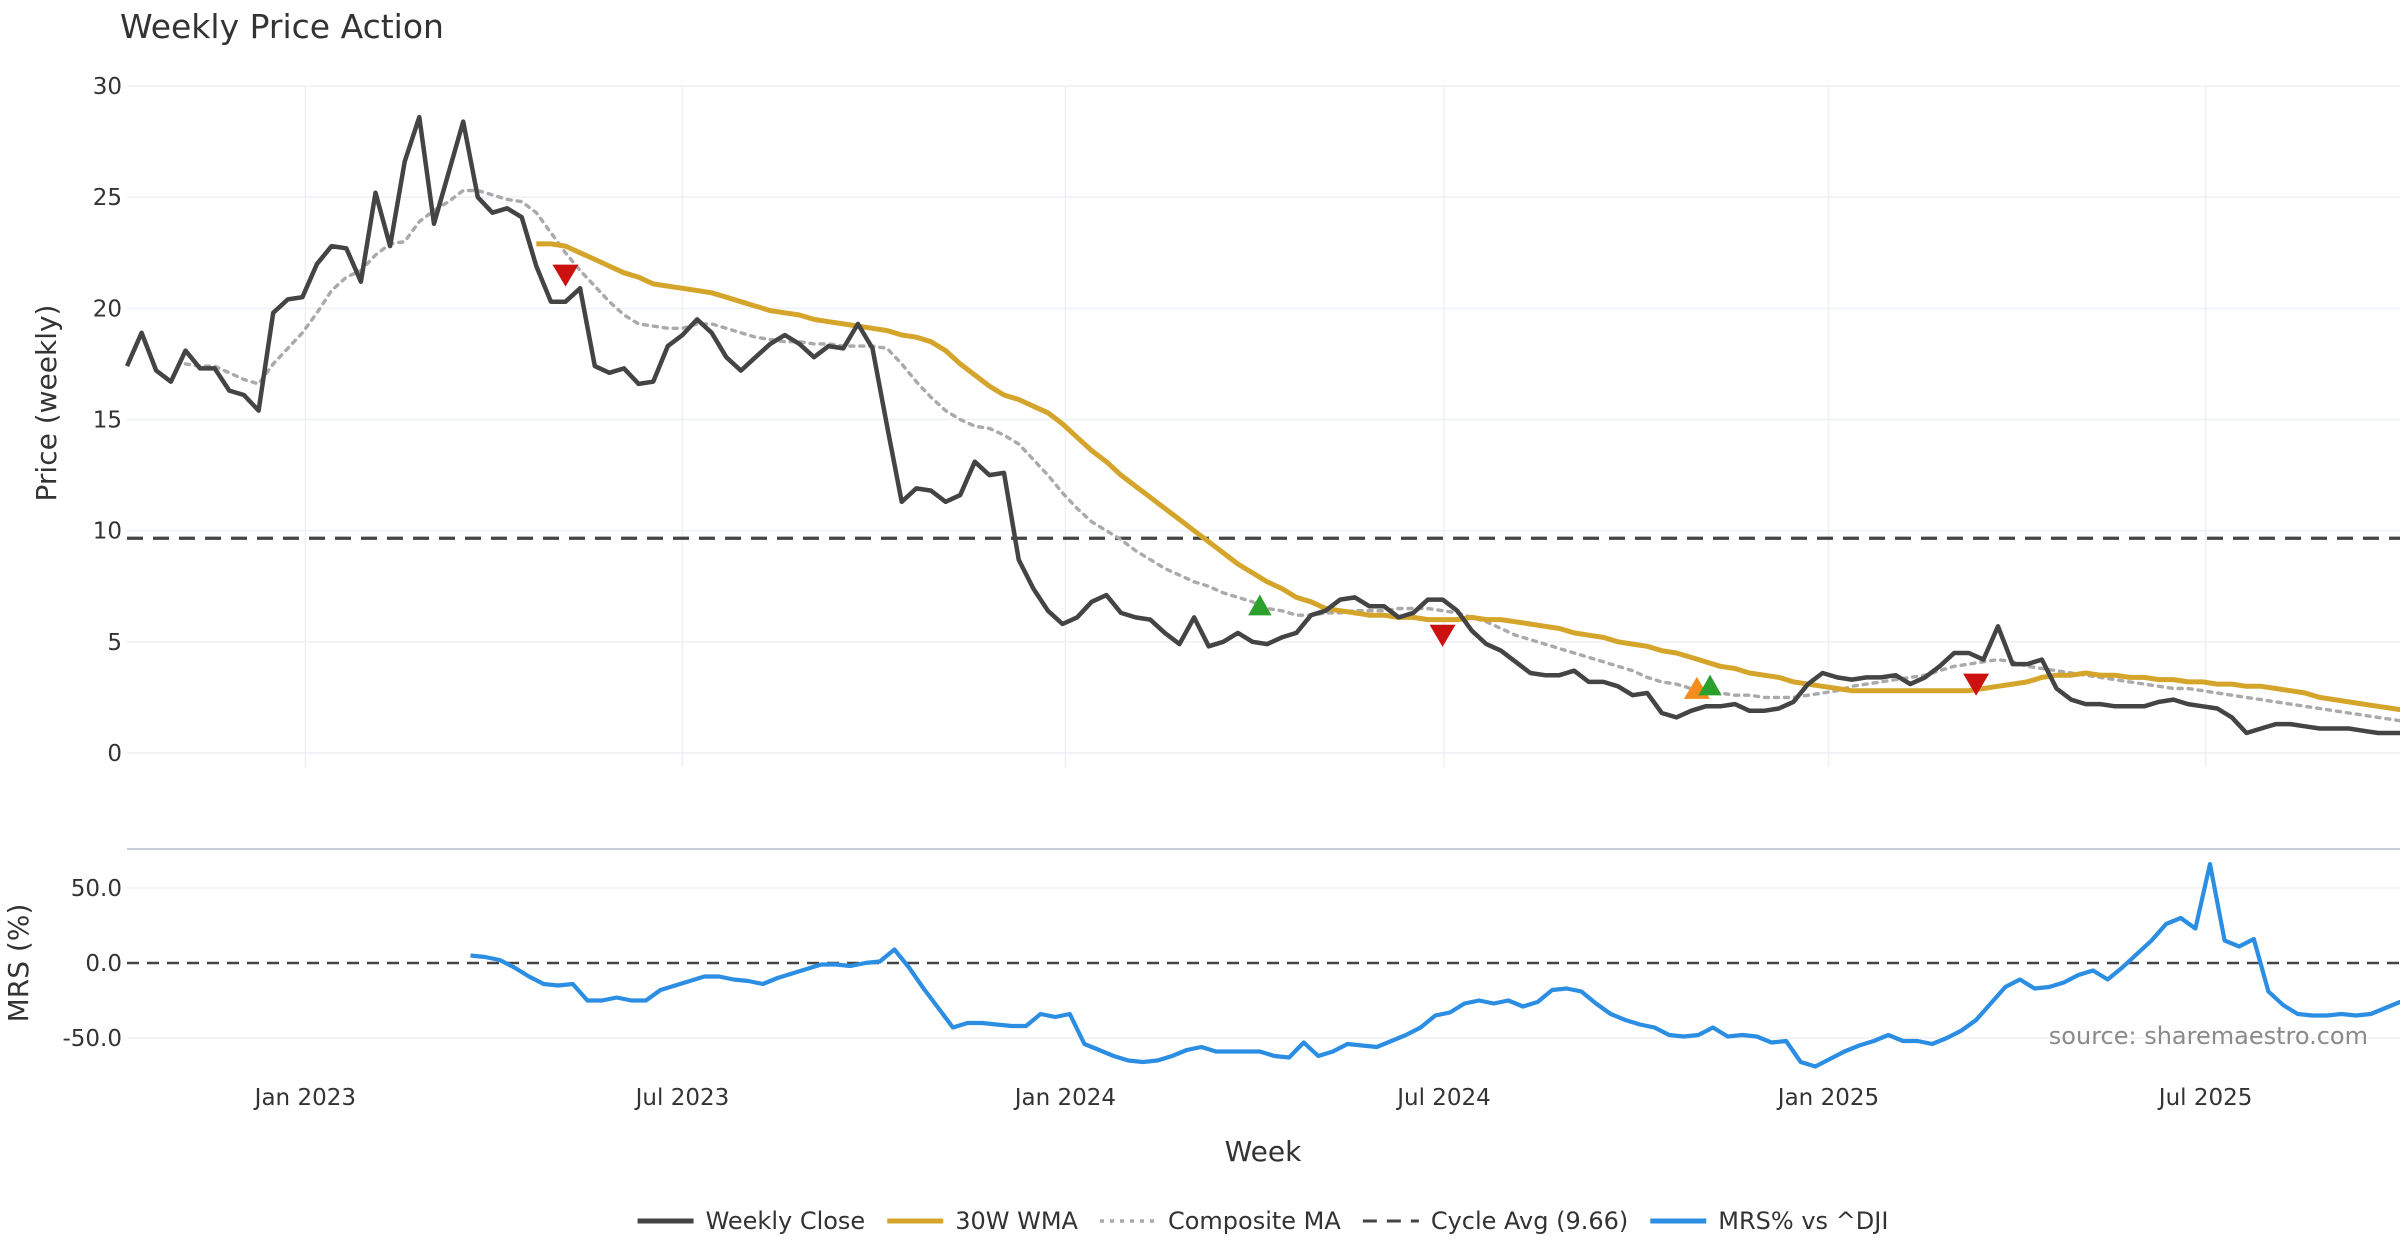 The width and height of the screenshot is (2400, 1260). Describe the element at coordinates (92, 1039) in the screenshot. I see `mrs-y-tick-label: -50.0` at that location.